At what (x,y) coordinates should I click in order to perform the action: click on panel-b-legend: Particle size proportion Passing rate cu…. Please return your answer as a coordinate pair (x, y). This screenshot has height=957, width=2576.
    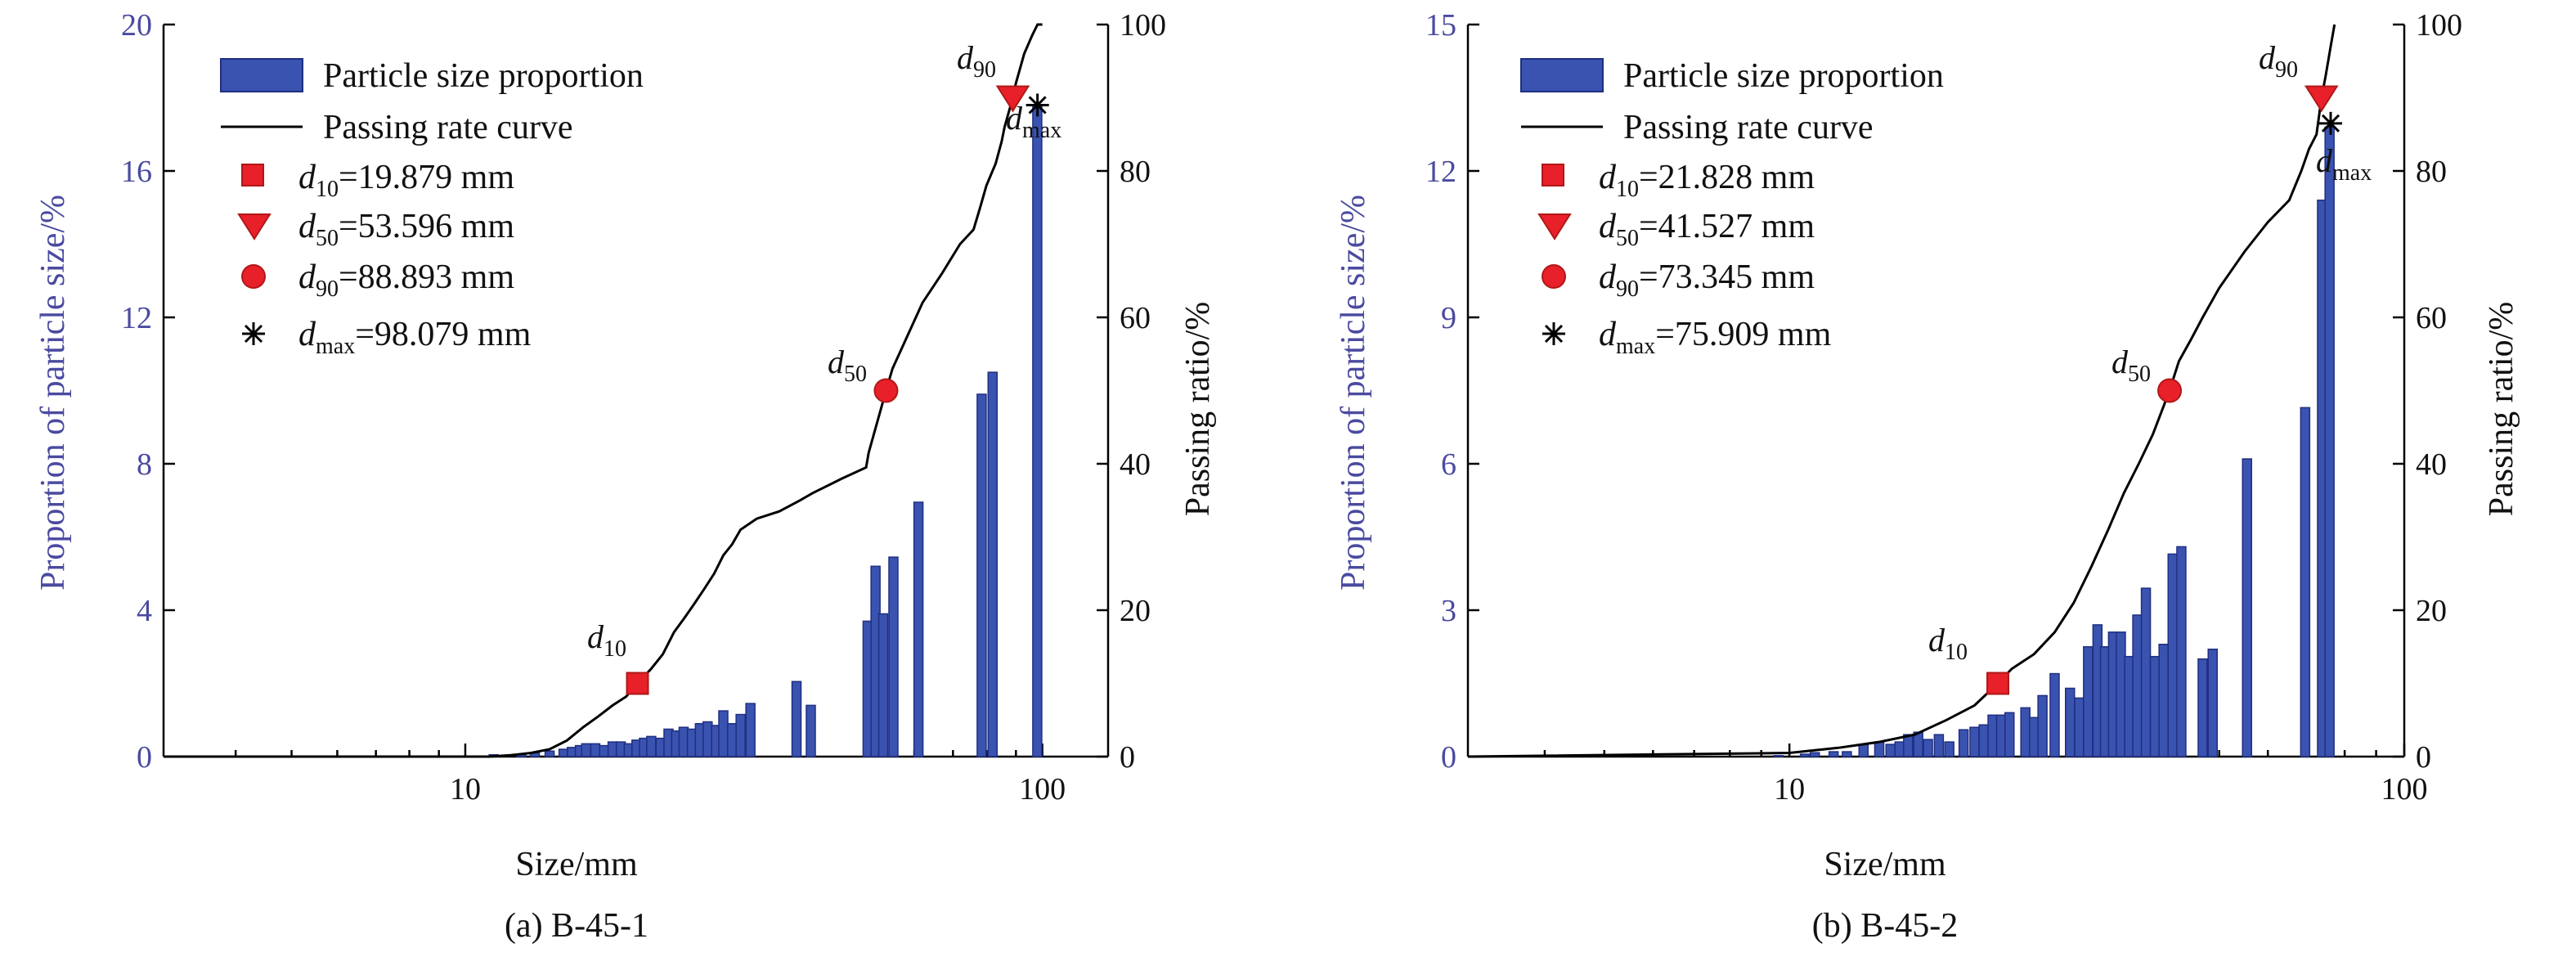
    Looking at the image, I should click on (1732, 208).